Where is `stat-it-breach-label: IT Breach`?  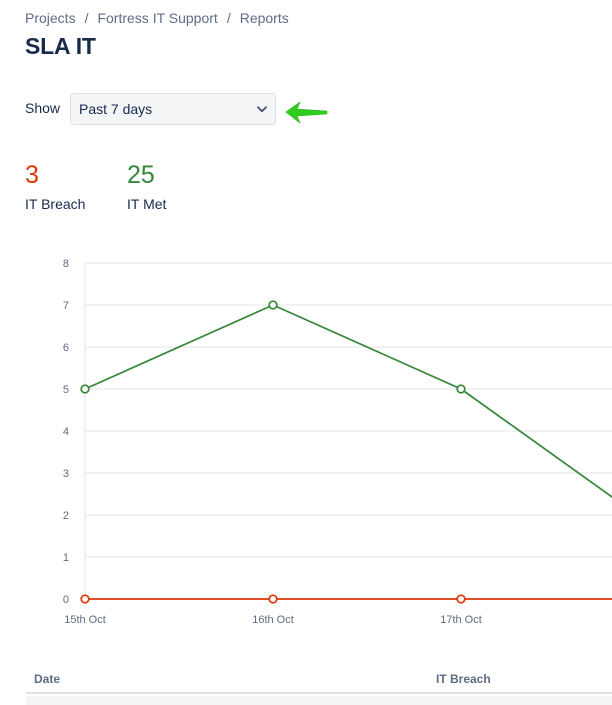
stat-it-breach-label: IT Breach is located at coordinates (55, 204).